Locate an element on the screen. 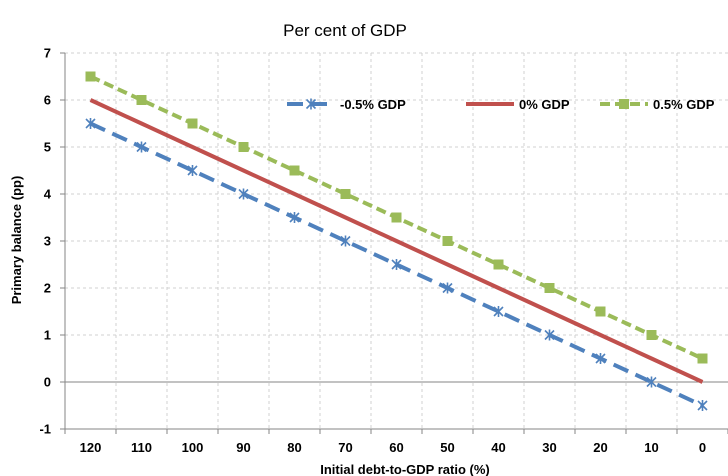  legend-item-1-label: -0.5% GDP is located at coordinates (373, 104).